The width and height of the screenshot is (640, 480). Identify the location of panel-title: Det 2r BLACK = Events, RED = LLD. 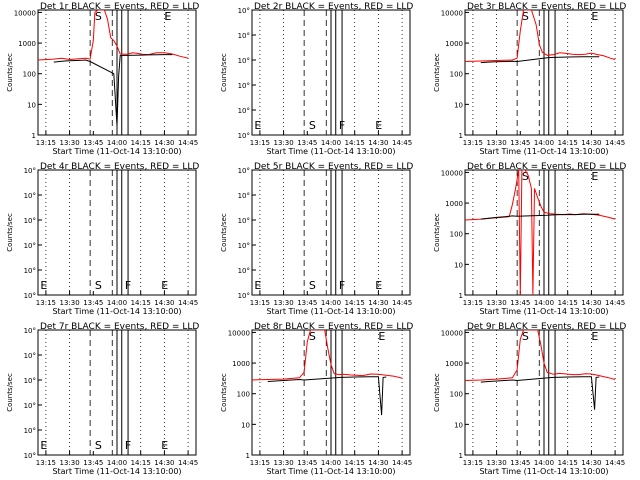
(333, 7).